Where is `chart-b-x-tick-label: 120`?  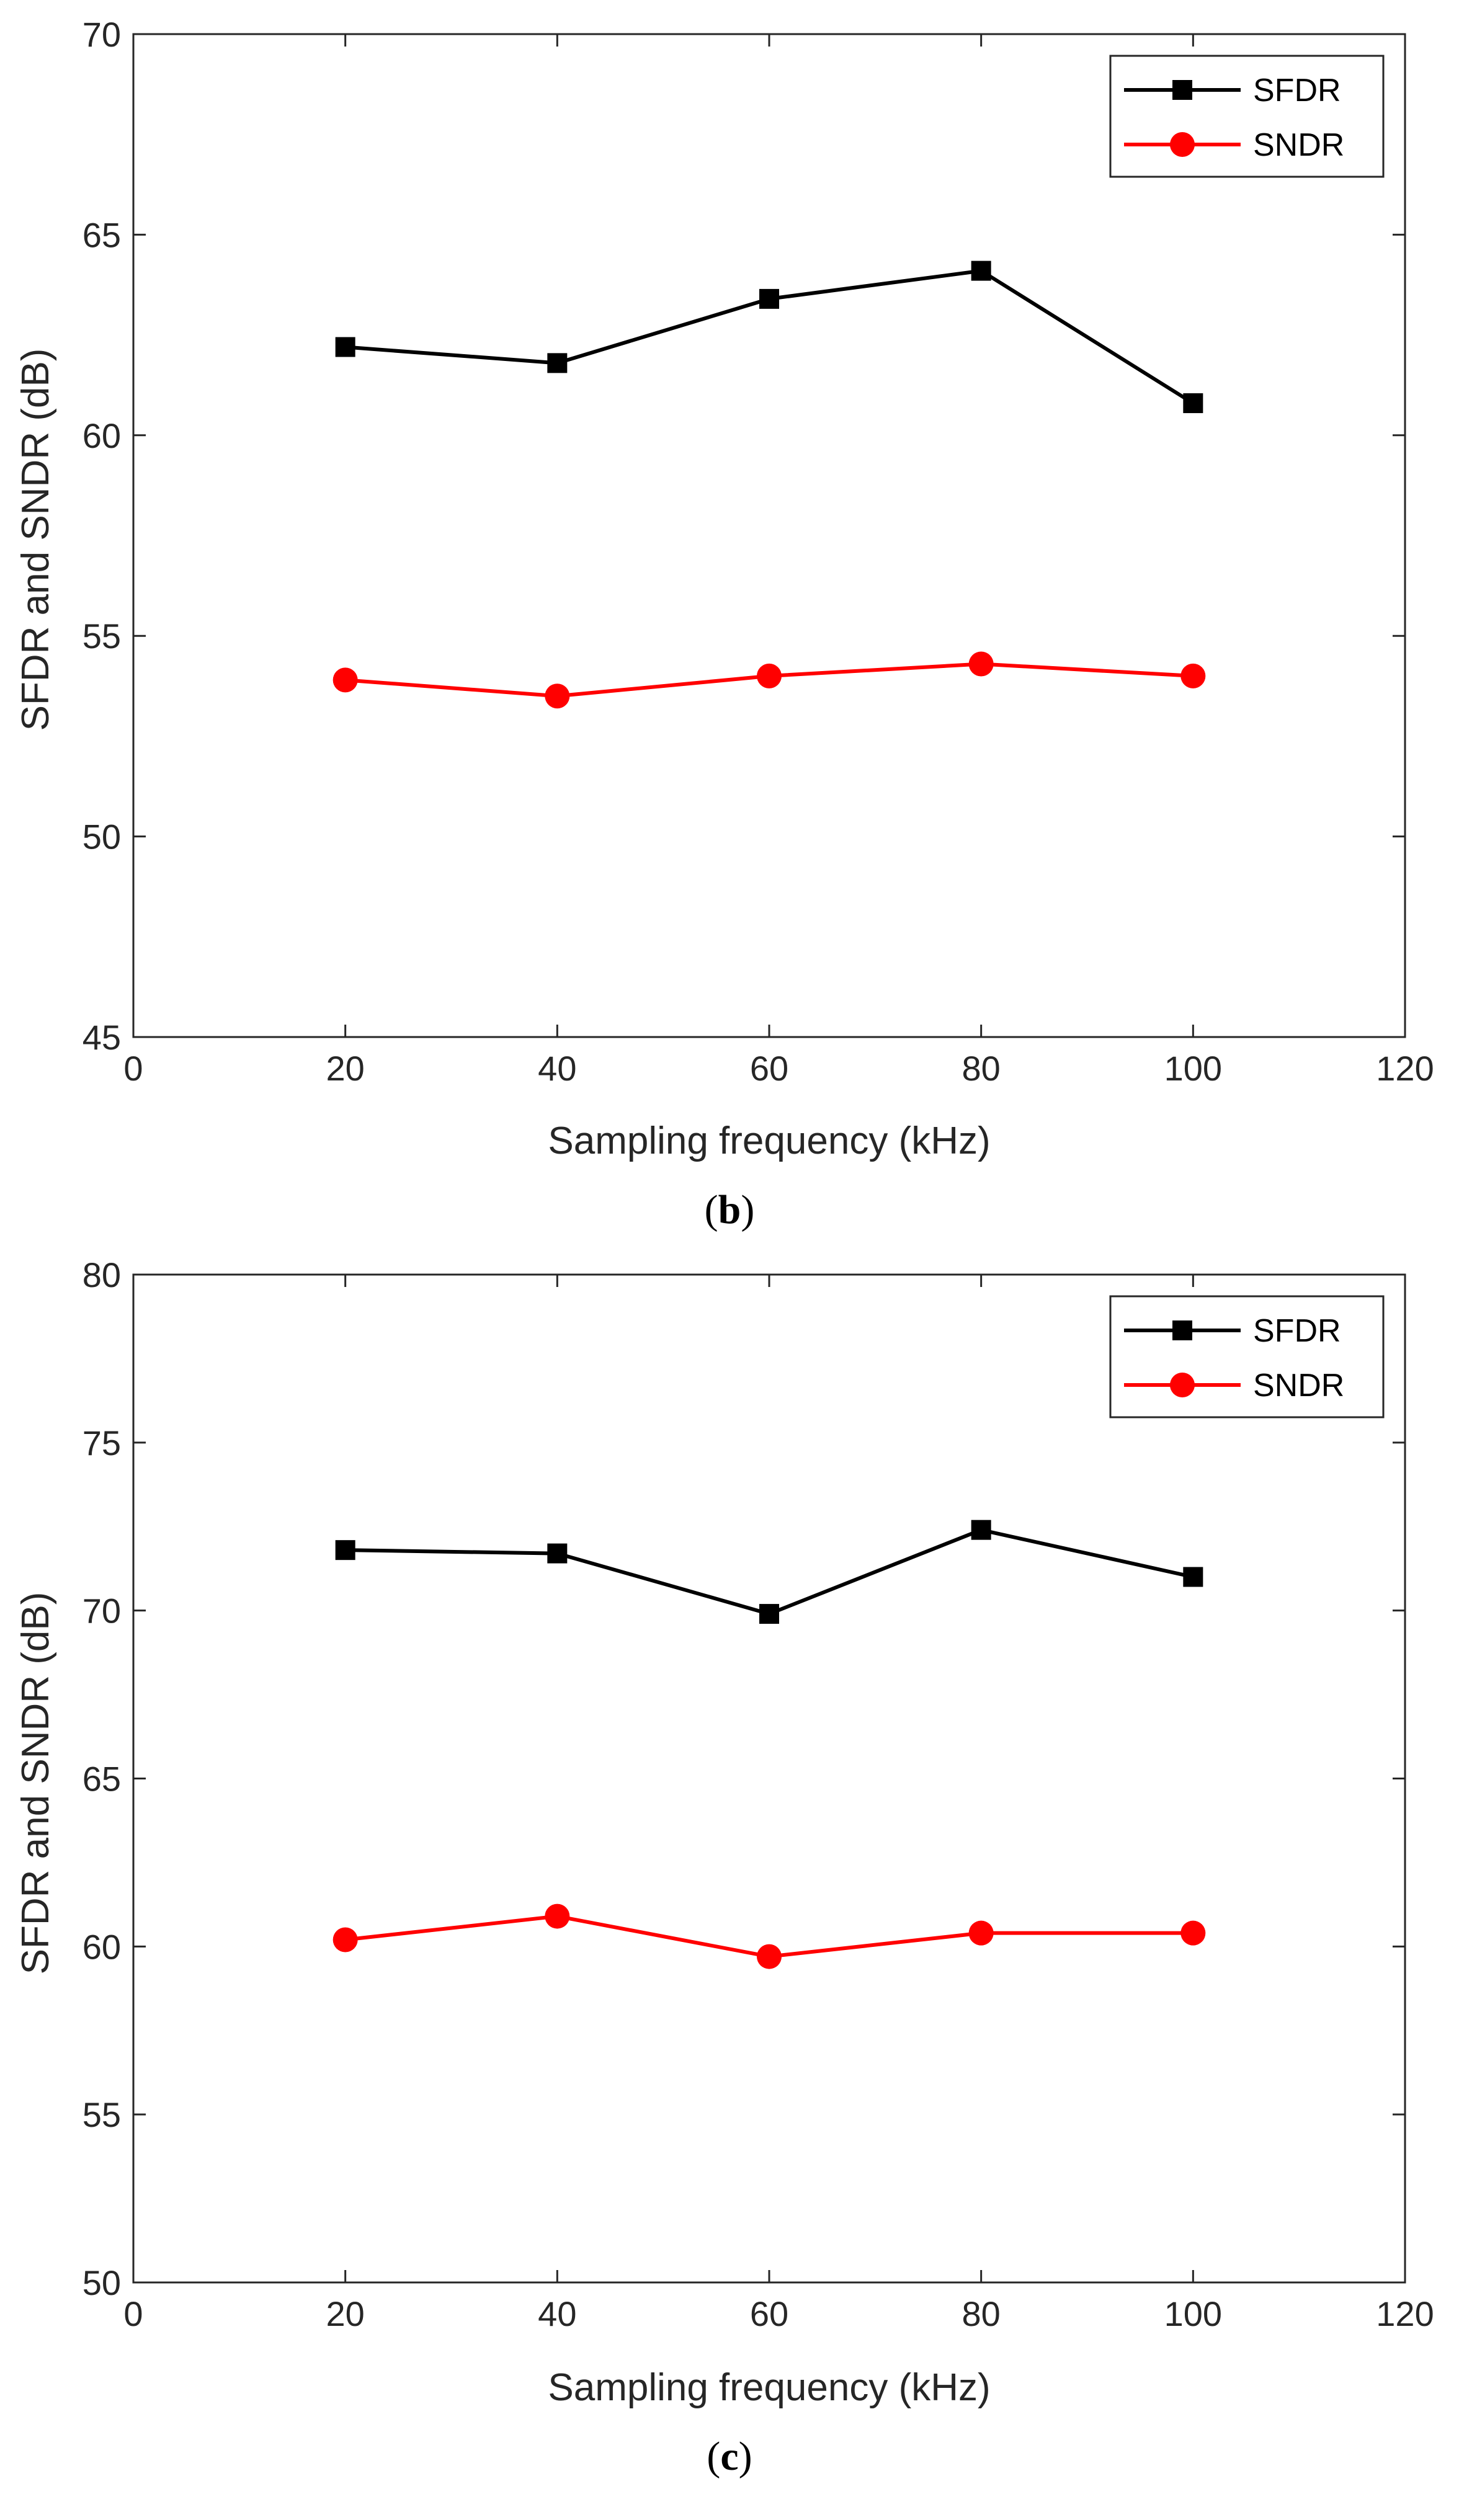 chart-b-x-tick-label: 120 is located at coordinates (1405, 1068).